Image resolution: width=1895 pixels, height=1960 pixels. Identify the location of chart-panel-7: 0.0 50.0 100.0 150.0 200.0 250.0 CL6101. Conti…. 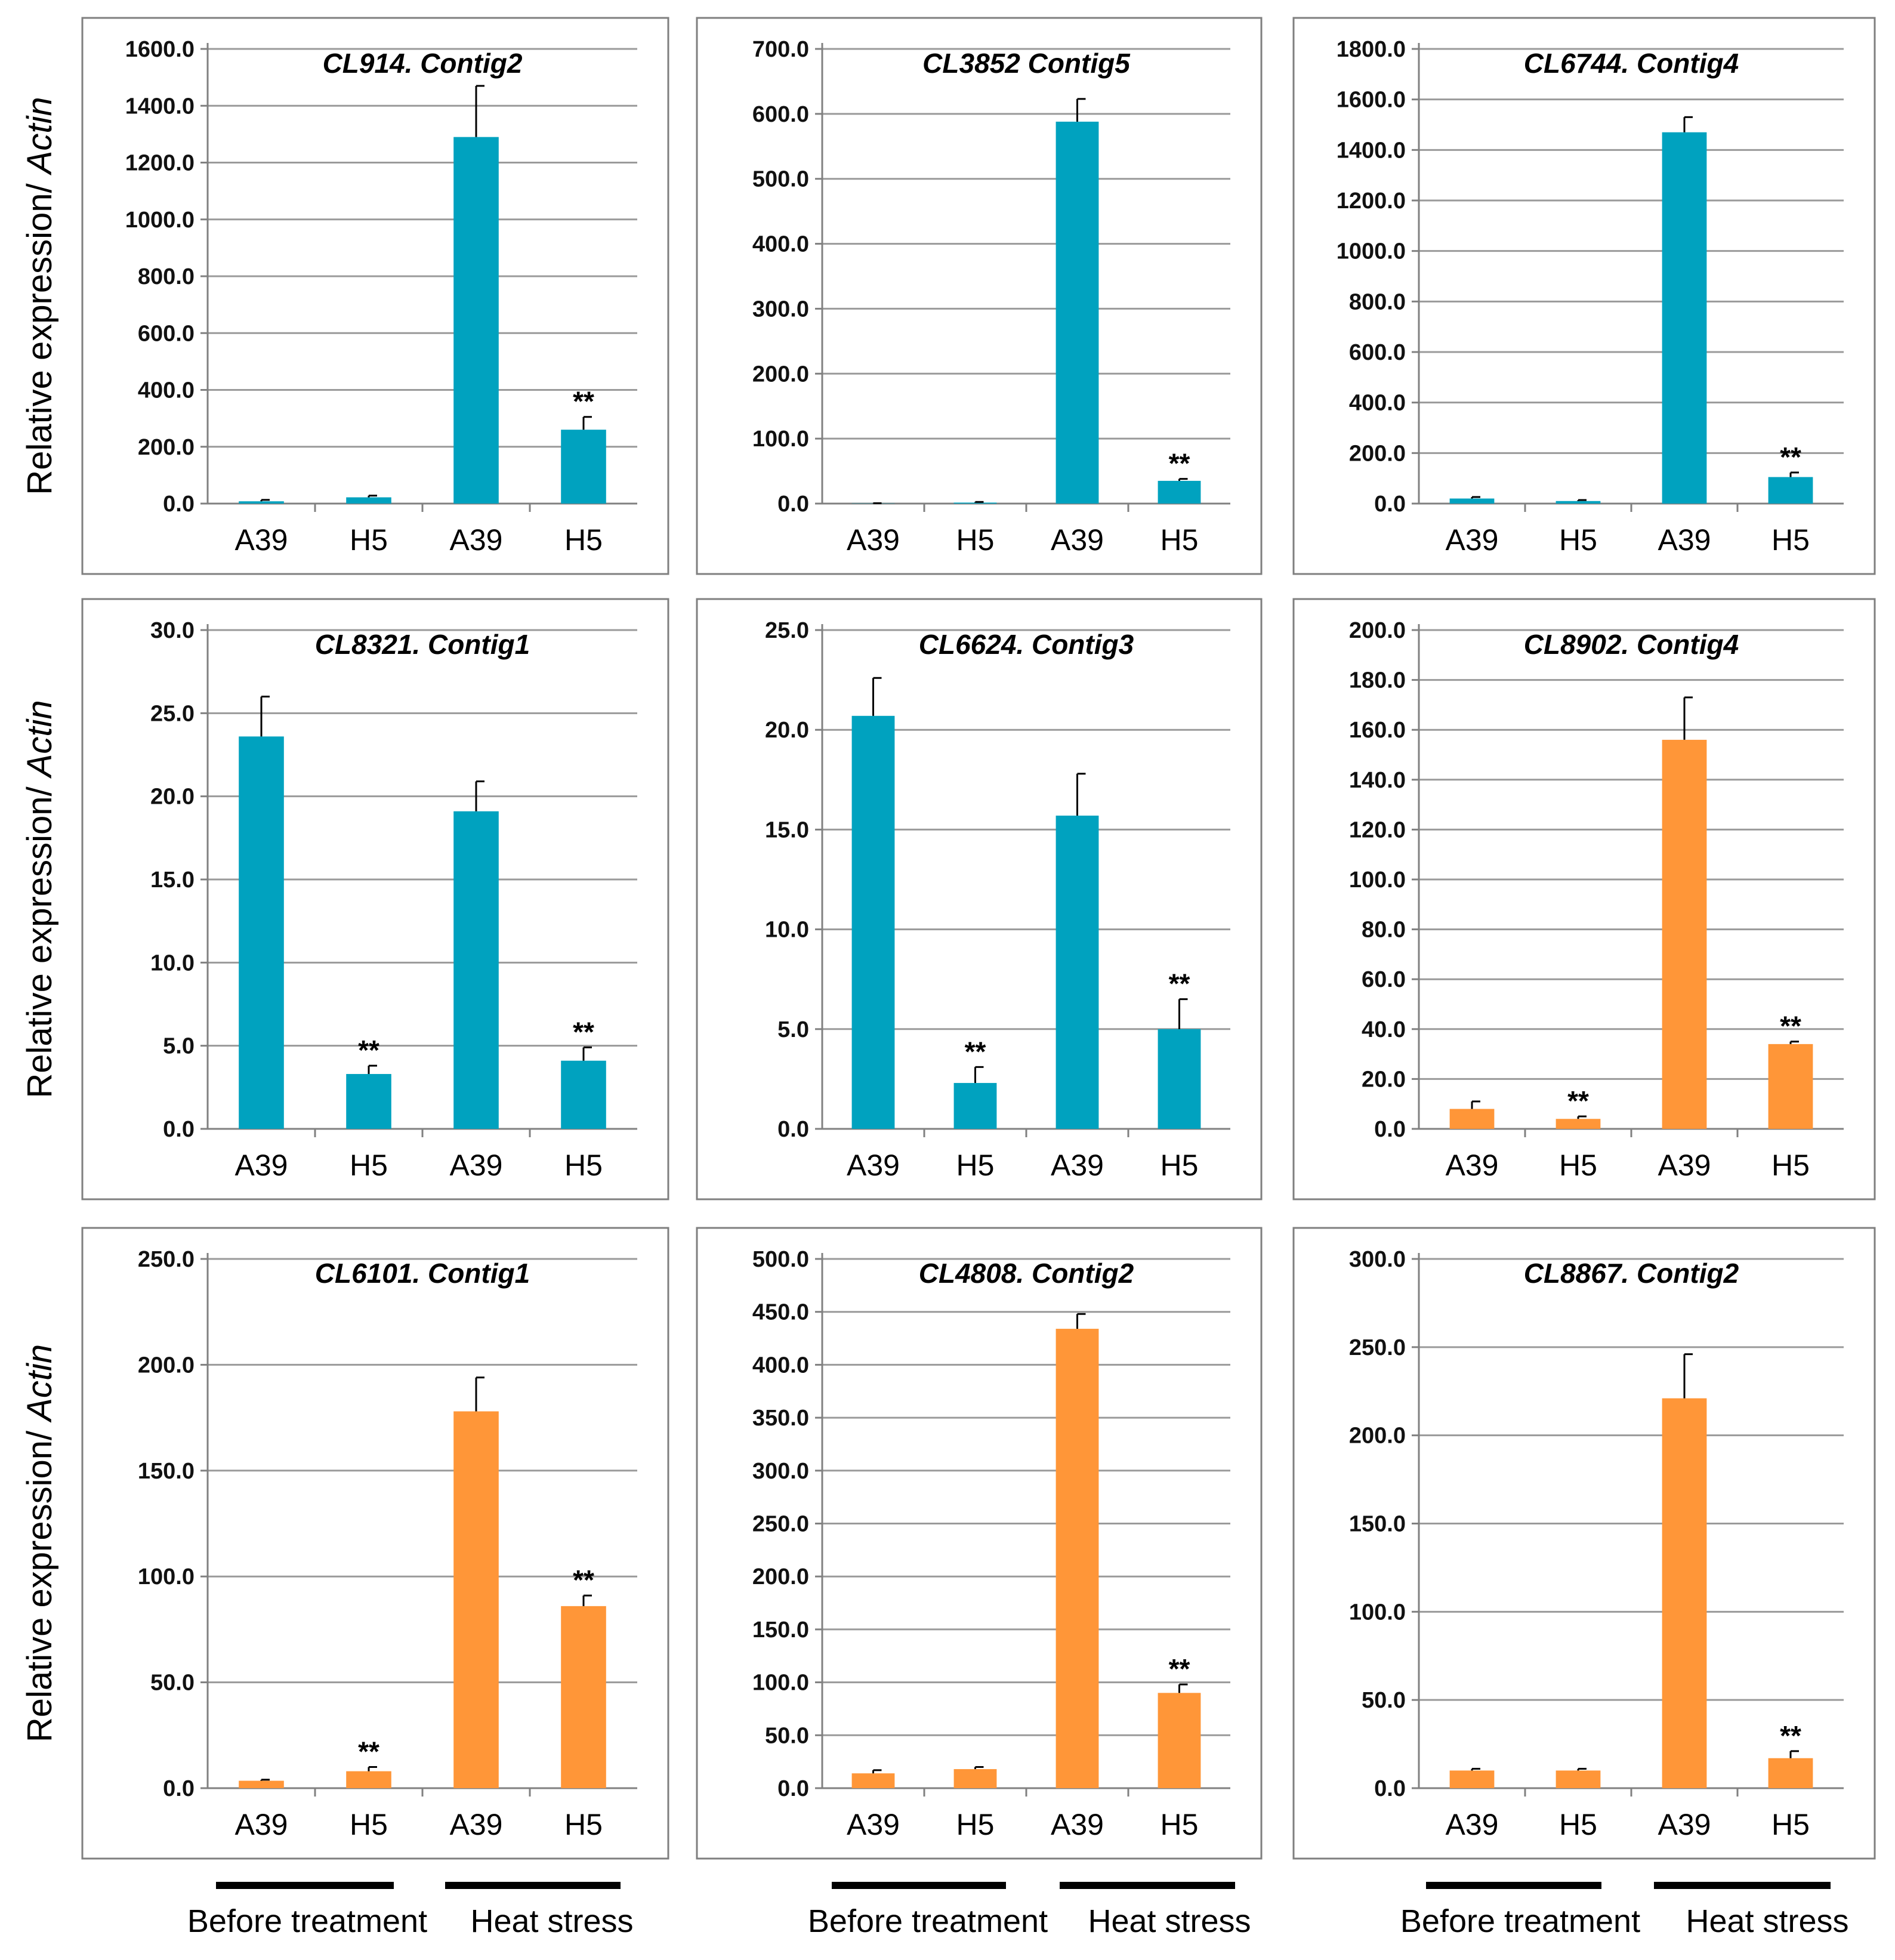
(375, 1543).